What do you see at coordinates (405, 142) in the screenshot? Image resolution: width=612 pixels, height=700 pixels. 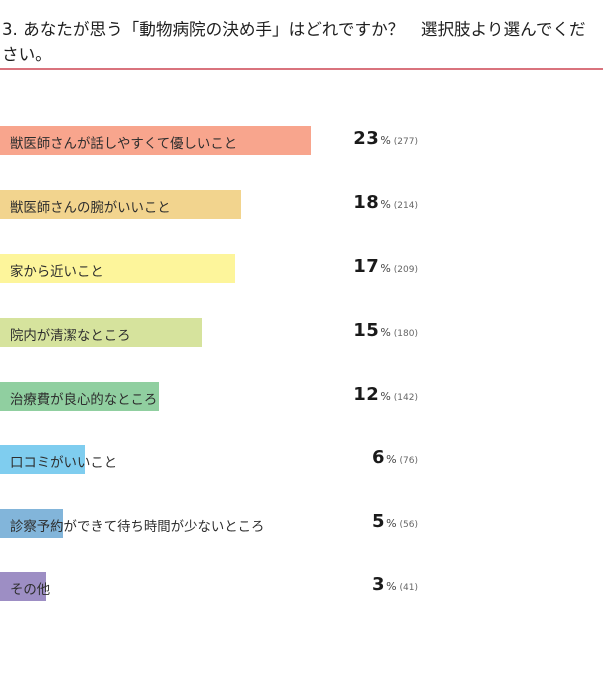 I see `response-count: (277)` at bounding box center [405, 142].